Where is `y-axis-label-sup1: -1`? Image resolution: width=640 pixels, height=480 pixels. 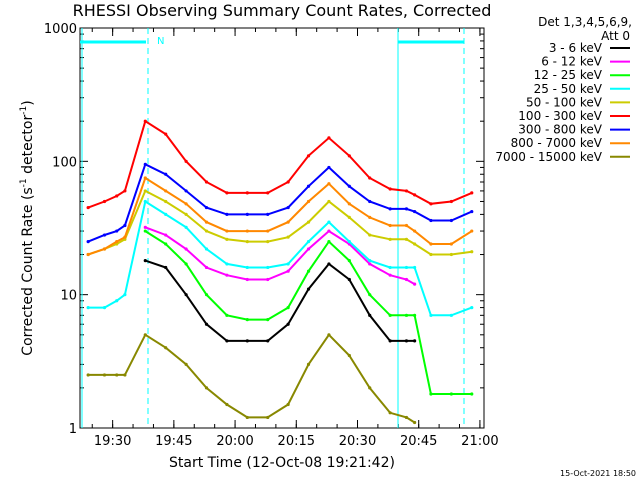
y-axis-label-sup1: -1 is located at coordinates (24, 182).